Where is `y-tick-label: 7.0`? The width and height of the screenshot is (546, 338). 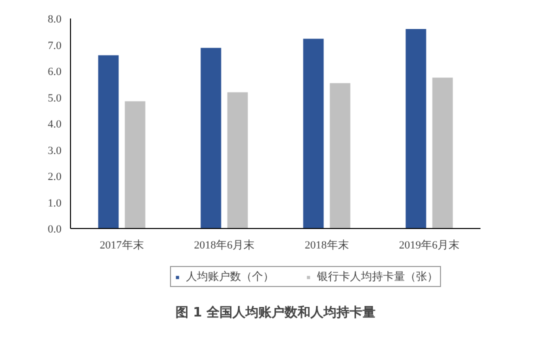
y-tick-label: 7.0 is located at coordinates (55, 46).